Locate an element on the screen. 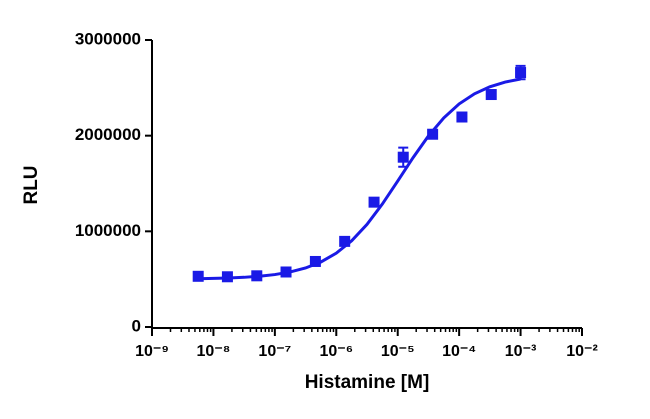  x-tick-label: 10⁻⁵ is located at coordinates (398, 351).